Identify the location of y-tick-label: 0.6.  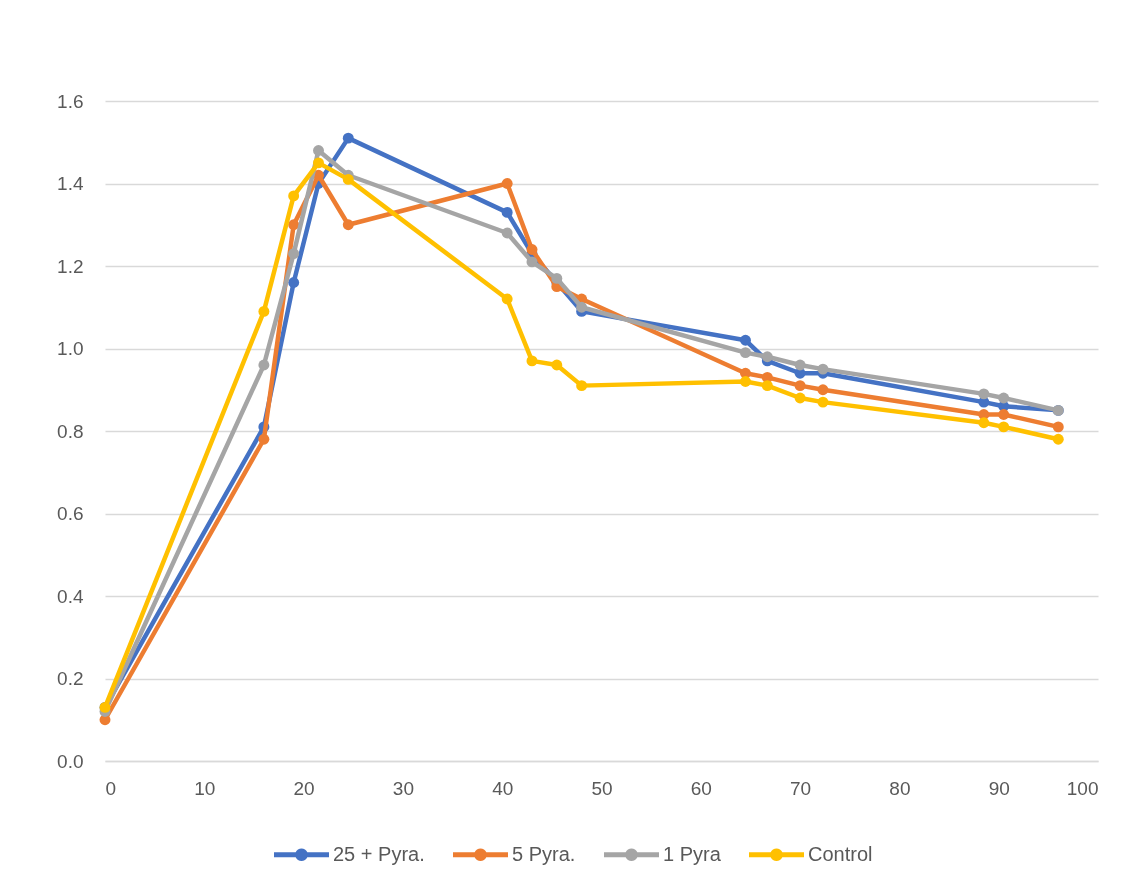
(70, 513).